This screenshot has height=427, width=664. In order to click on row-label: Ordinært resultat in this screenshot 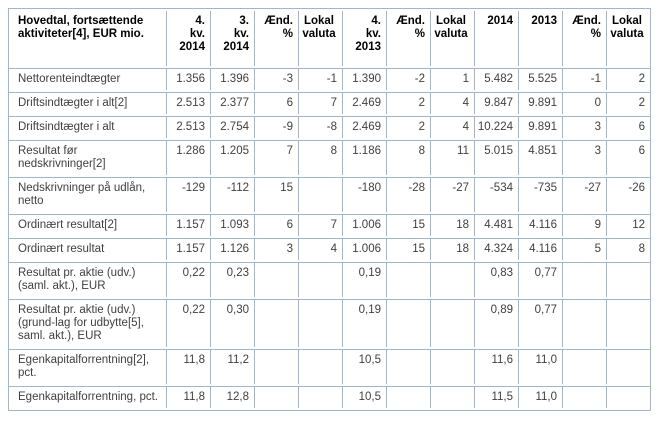, I will do `click(87, 249)`.